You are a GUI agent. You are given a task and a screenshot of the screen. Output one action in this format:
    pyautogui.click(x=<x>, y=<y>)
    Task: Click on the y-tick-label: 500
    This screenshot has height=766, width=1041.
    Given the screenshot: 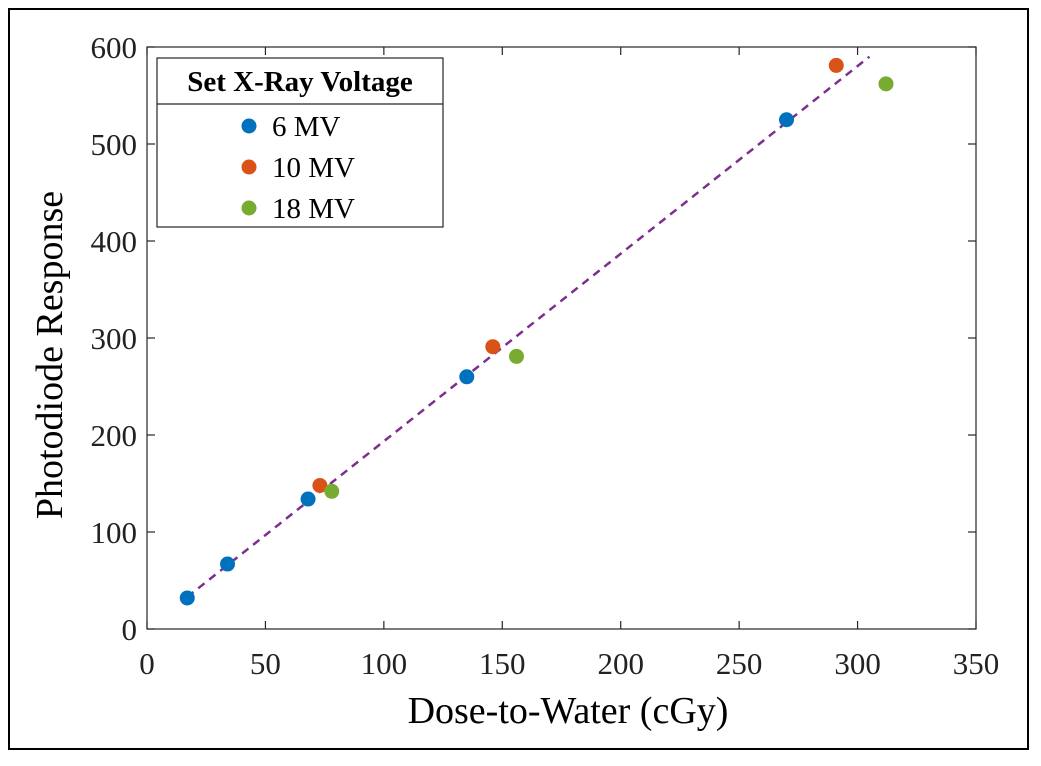 What is the action you would take?
    pyautogui.click(x=114, y=144)
    